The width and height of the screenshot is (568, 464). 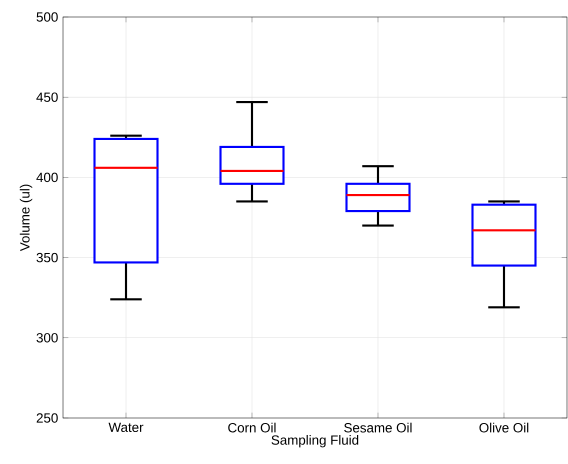 What do you see at coordinates (378, 427) in the screenshot?
I see `x-tick-label: Sesame Oil` at bounding box center [378, 427].